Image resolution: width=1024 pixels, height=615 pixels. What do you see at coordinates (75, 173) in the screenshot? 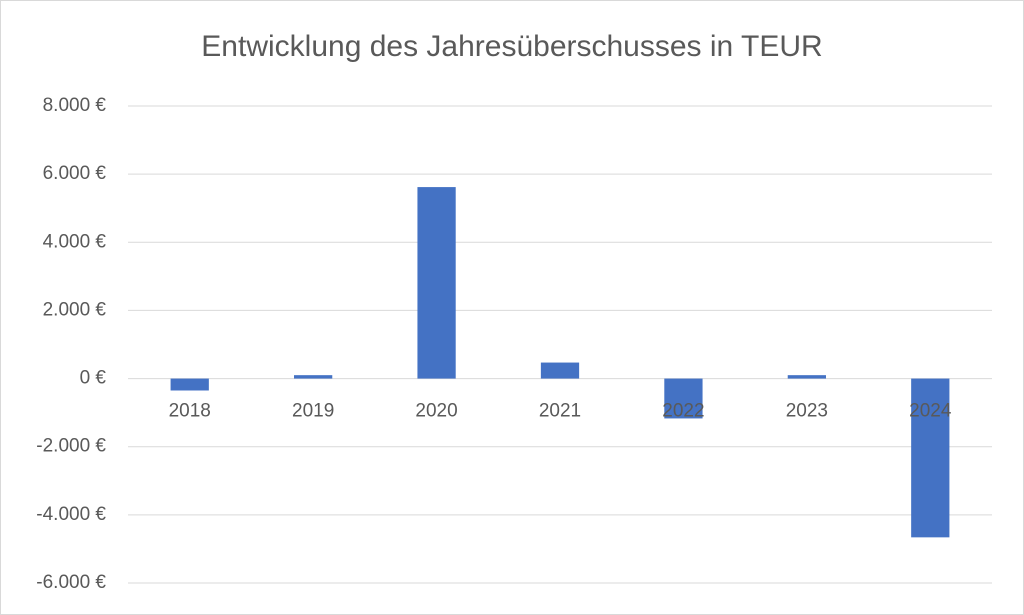
I see `y-tick-label: 6.000 €` at bounding box center [75, 173].